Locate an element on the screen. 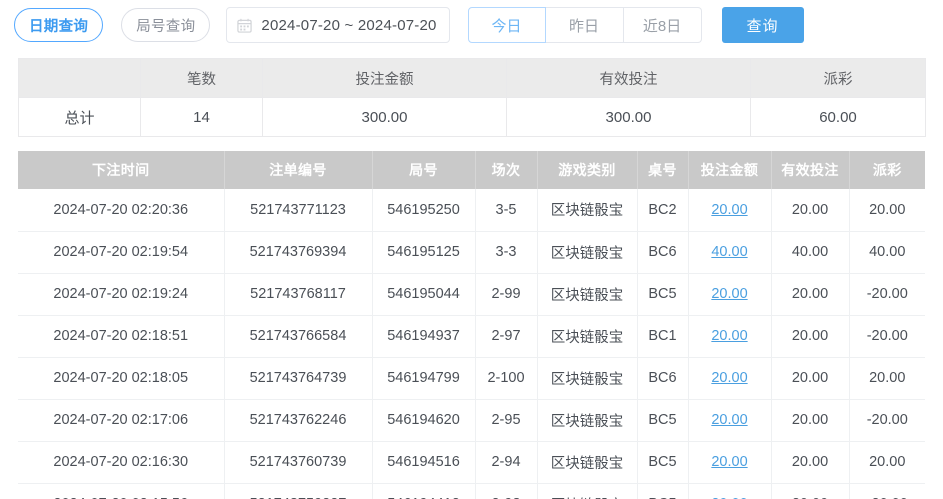 The height and width of the screenshot is (499, 943). summary-header-bet-amount: 投注金额 is located at coordinates (384, 78).